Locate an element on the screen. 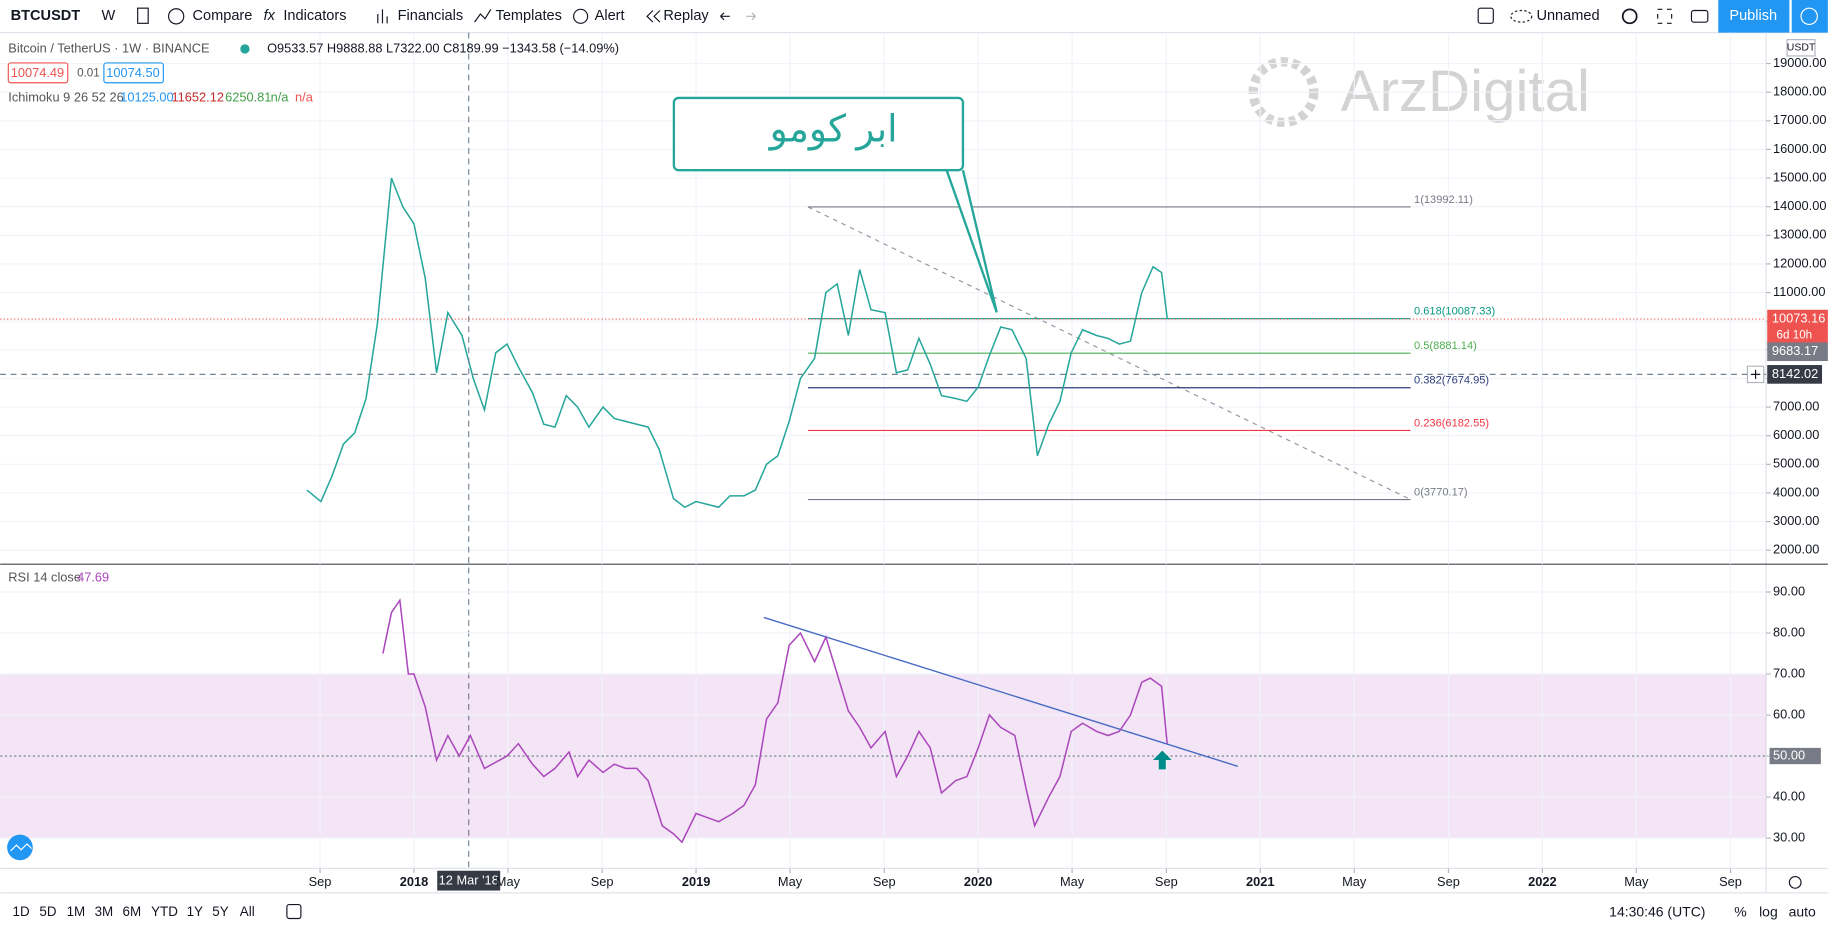 This screenshot has width=1828, height=936. bid-box is located at coordinates (38, 73).